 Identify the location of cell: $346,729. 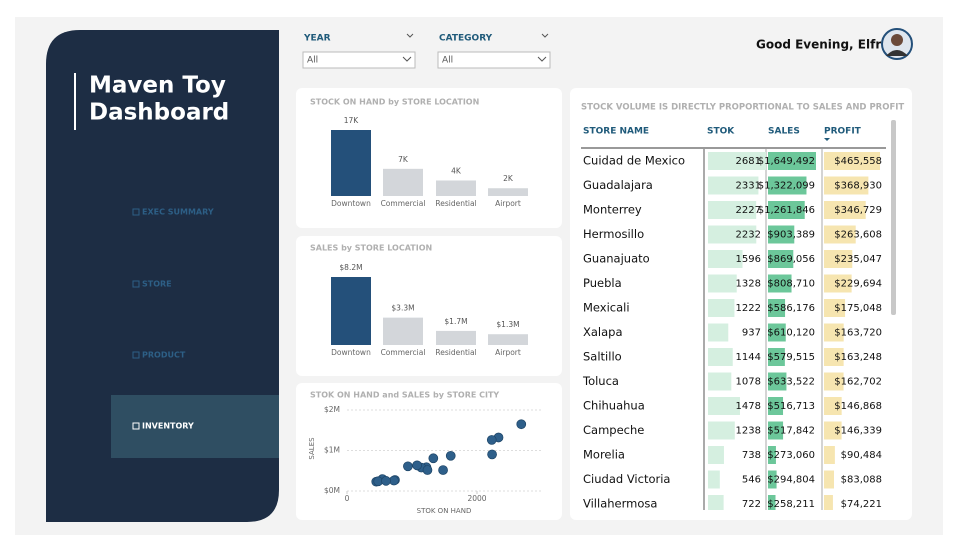
(858, 210).